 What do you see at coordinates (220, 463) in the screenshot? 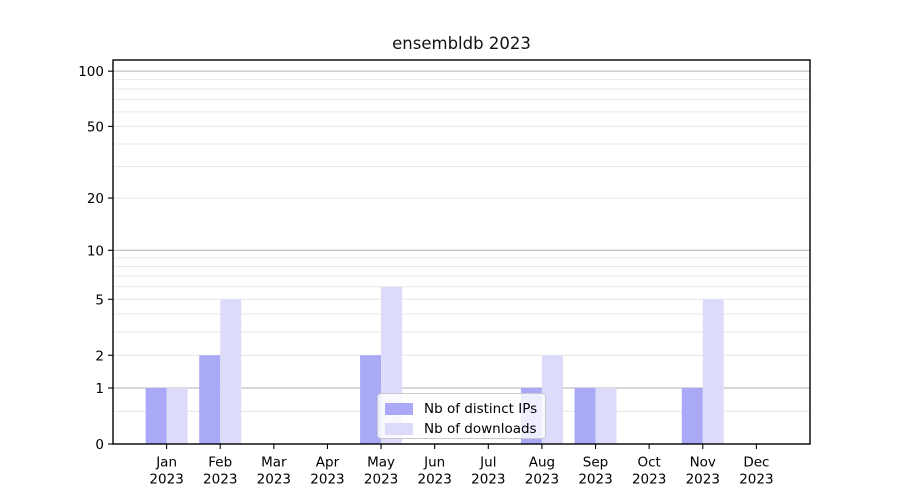
I see `x-tick-label-month: Feb` at bounding box center [220, 463].